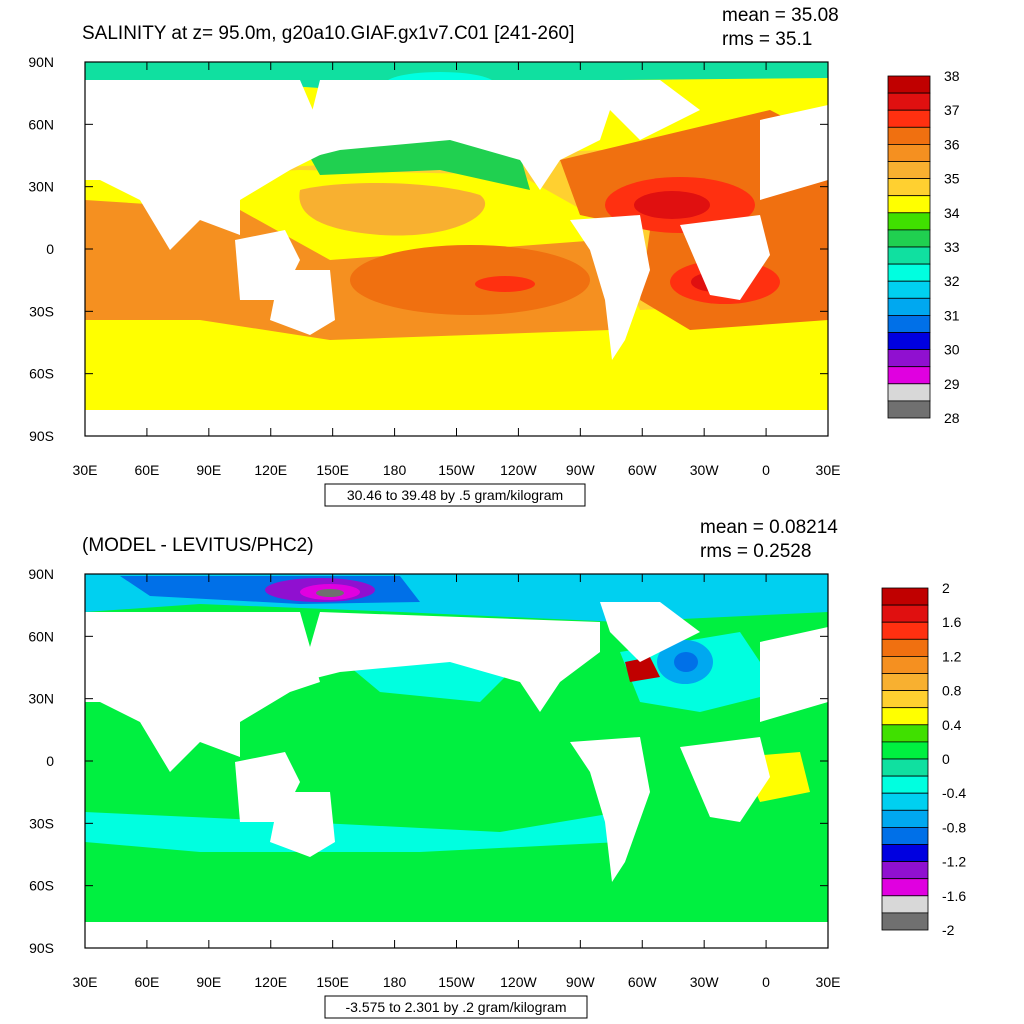  What do you see at coordinates (270, 982) in the screenshot?
I see `x-tick-label: 120E` at bounding box center [270, 982].